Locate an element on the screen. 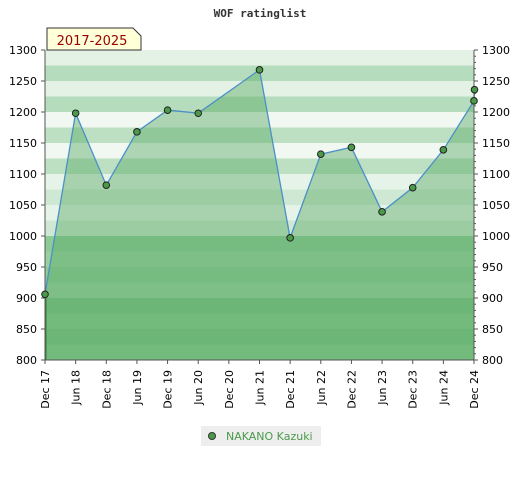 The width and height of the screenshot is (520, 485). x-tick-label: Dec 21 is located at coordinates (290, 389).